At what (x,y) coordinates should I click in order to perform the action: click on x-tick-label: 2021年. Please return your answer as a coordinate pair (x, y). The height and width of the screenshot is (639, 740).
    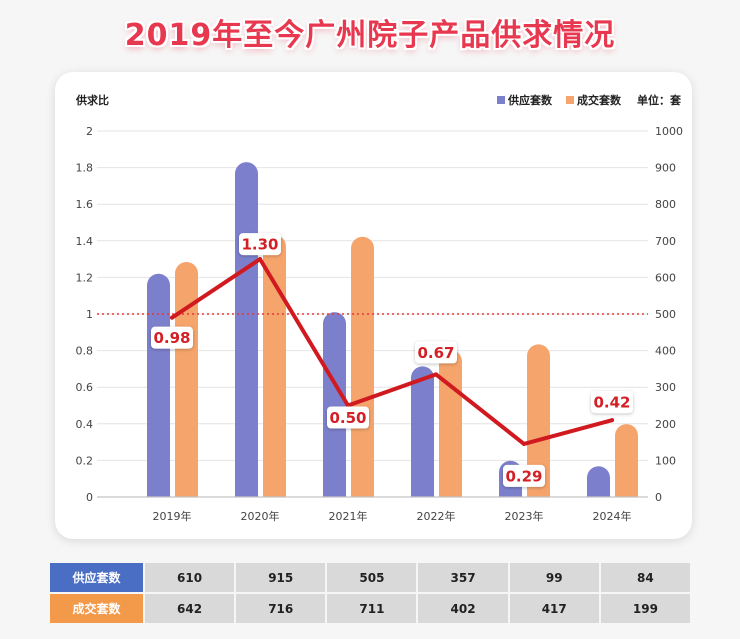
    Looking at the image, I should click on (348, 516).